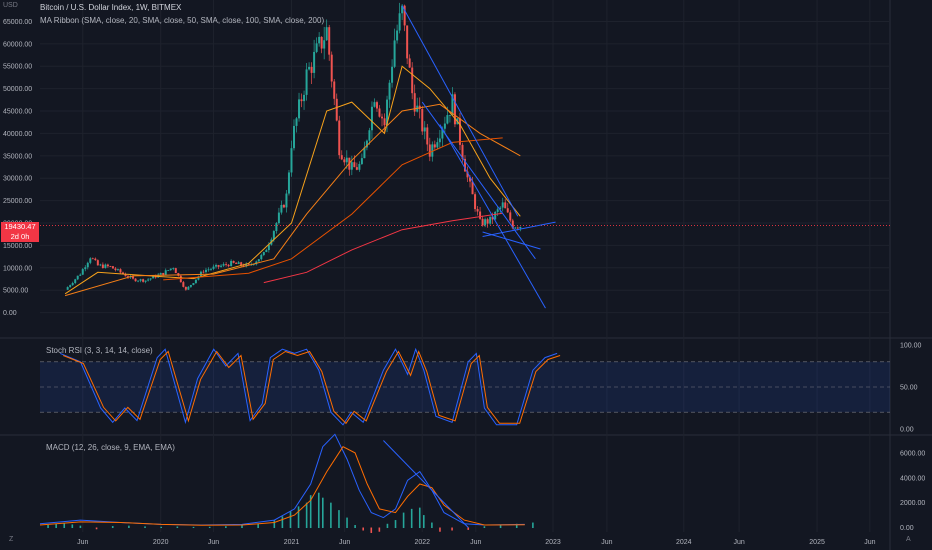 The height and width of the screenshot is (550, 932). I want to click on y-tick-label: 60000.00, so click(17, 44).